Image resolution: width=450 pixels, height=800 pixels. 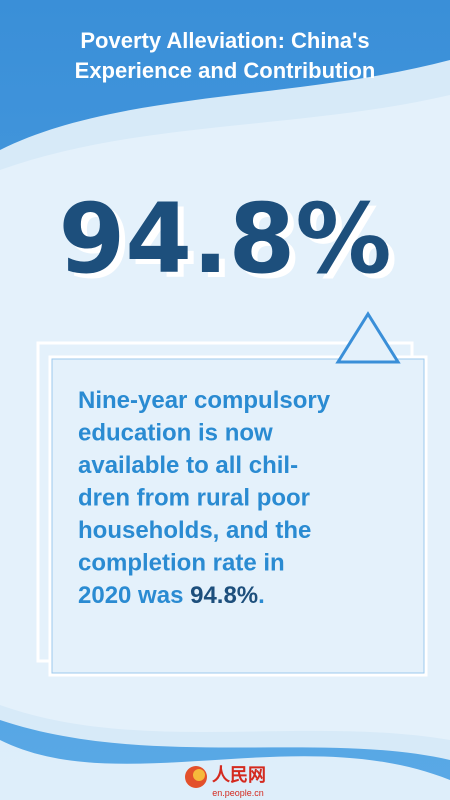 What do you see at coordinates (194, 530) in the screenshot?
I see `body-line: households, and the` at bounding box center [194, 530].